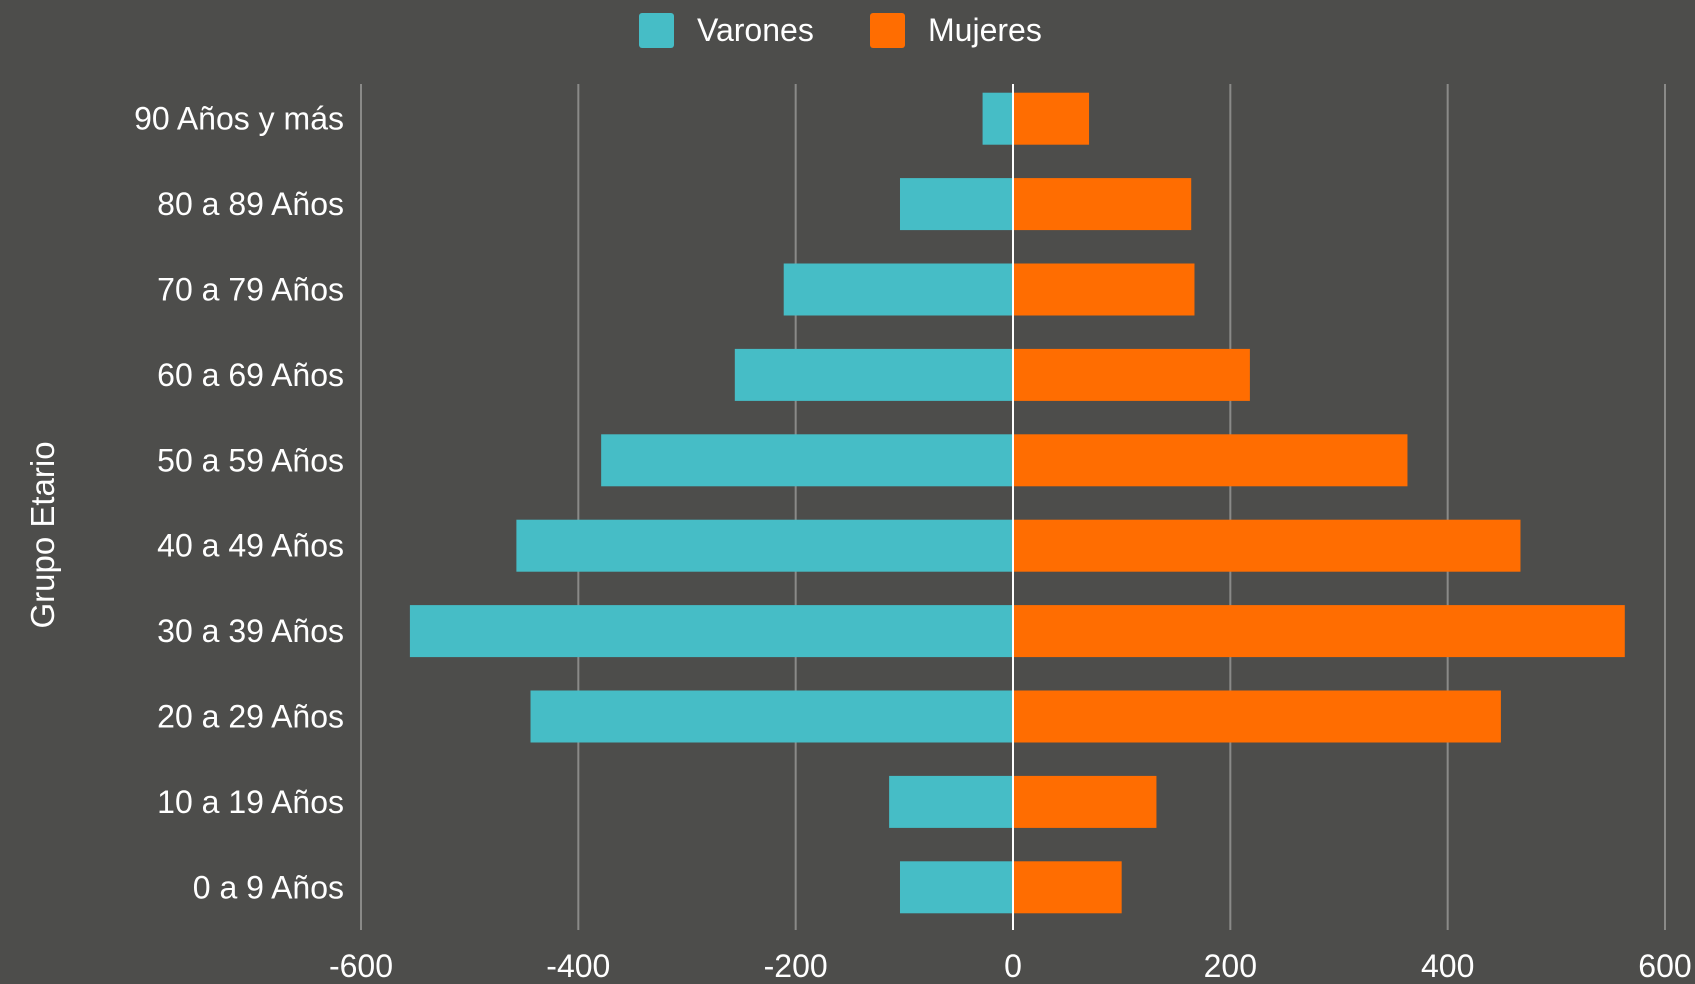  Describe the element at coordinates (1230, 966) in the screenshot. I see `x-tick-label: 200` at that location.